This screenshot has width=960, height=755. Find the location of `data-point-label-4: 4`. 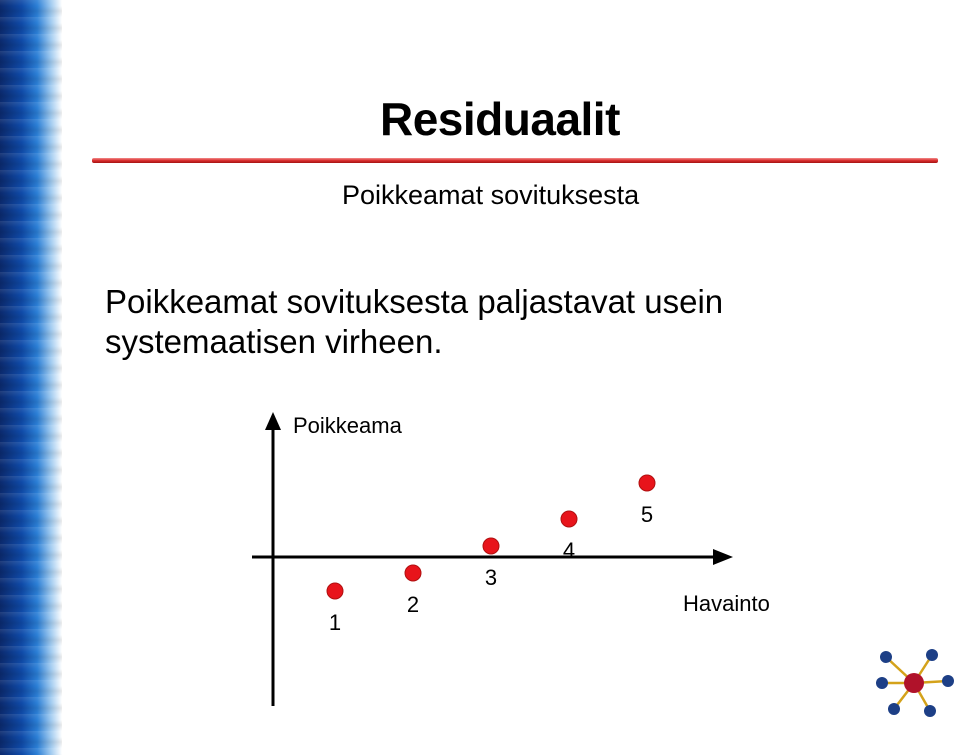

data-point-label-4: 4 is located at coordinates (569, 550).